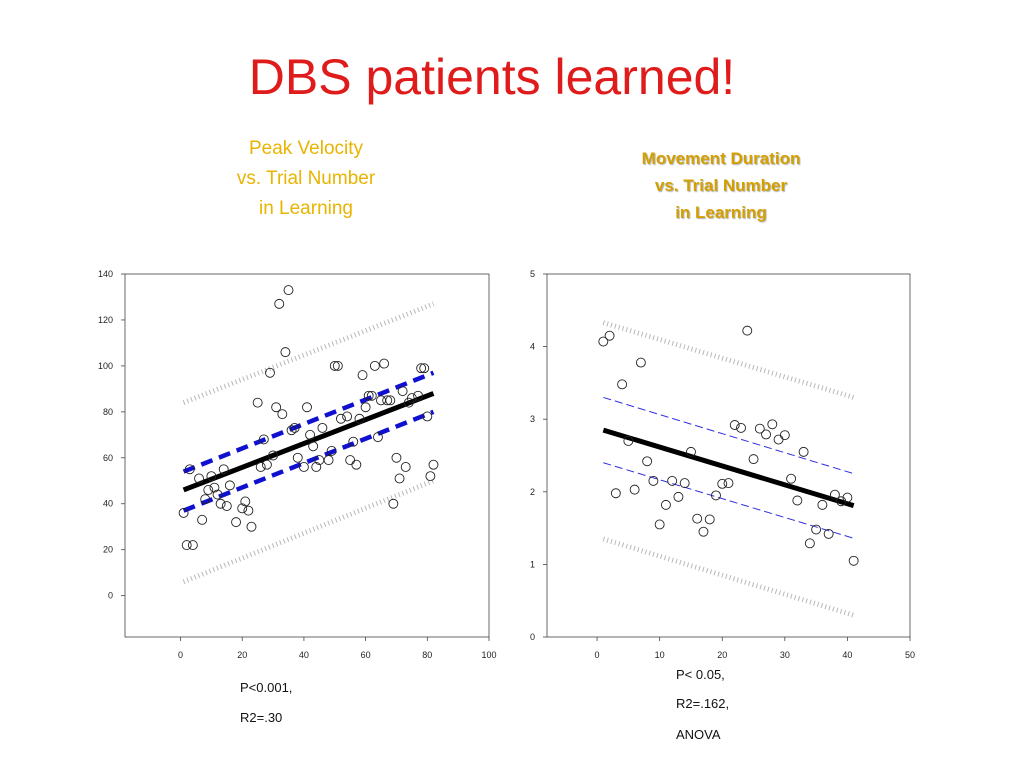 Image resolution: width=1024 pixels, height=768 pixels. What do you see at coordinates (108, 504) in the screenshot?
I see `left-y-tick-label: 40` at bounding box center [108, 504].